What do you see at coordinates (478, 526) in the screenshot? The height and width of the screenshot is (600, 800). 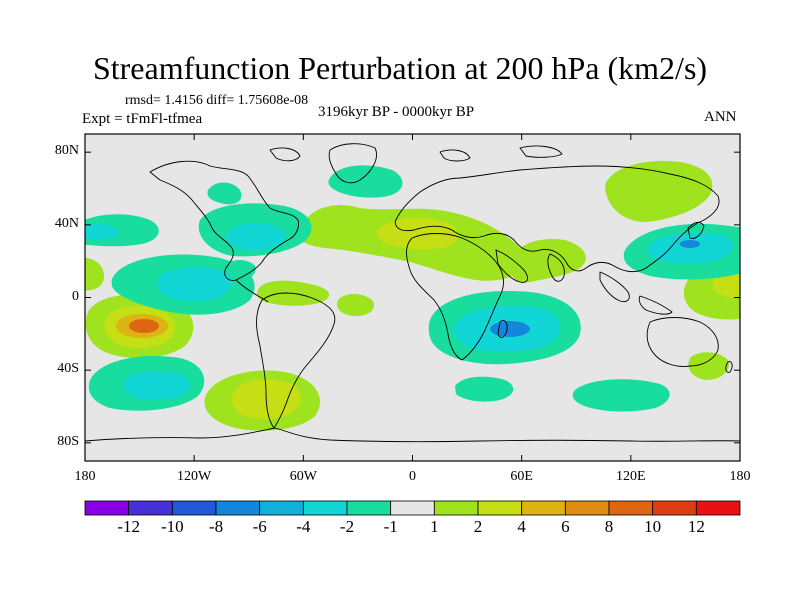 I see `colorbar-label: 2` at bounding box center [478, 526].